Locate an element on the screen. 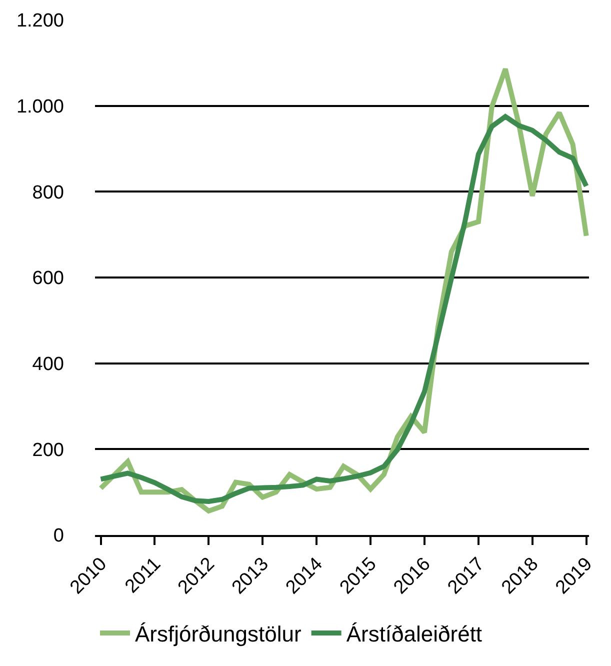  legend-label: Árstíðaleiðrétt is located at coordinates (414, 634).